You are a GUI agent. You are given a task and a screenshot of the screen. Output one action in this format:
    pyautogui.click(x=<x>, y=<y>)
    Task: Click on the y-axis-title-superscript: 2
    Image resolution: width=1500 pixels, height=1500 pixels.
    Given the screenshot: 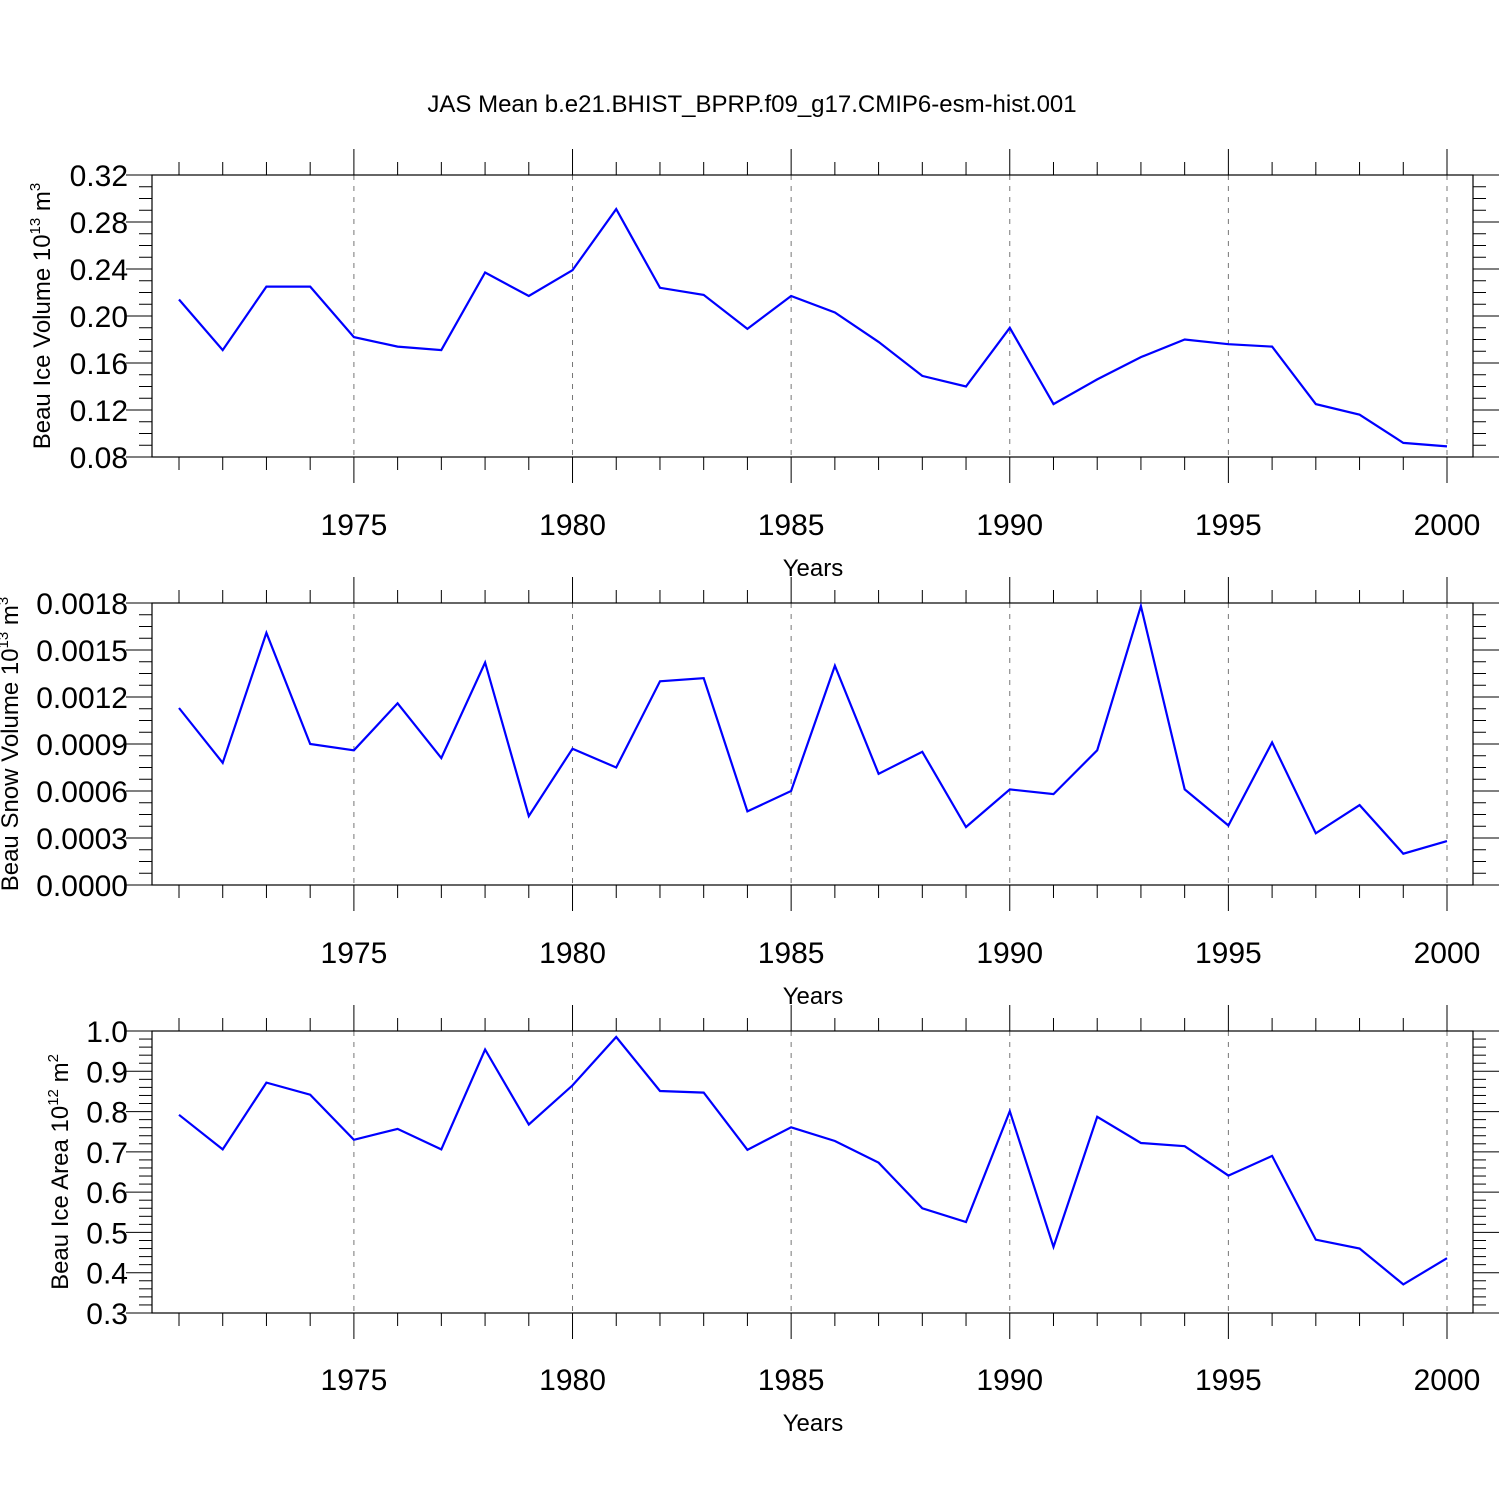 What is the action you would take?
    pyautogui.click(x=53, y=1058)
    